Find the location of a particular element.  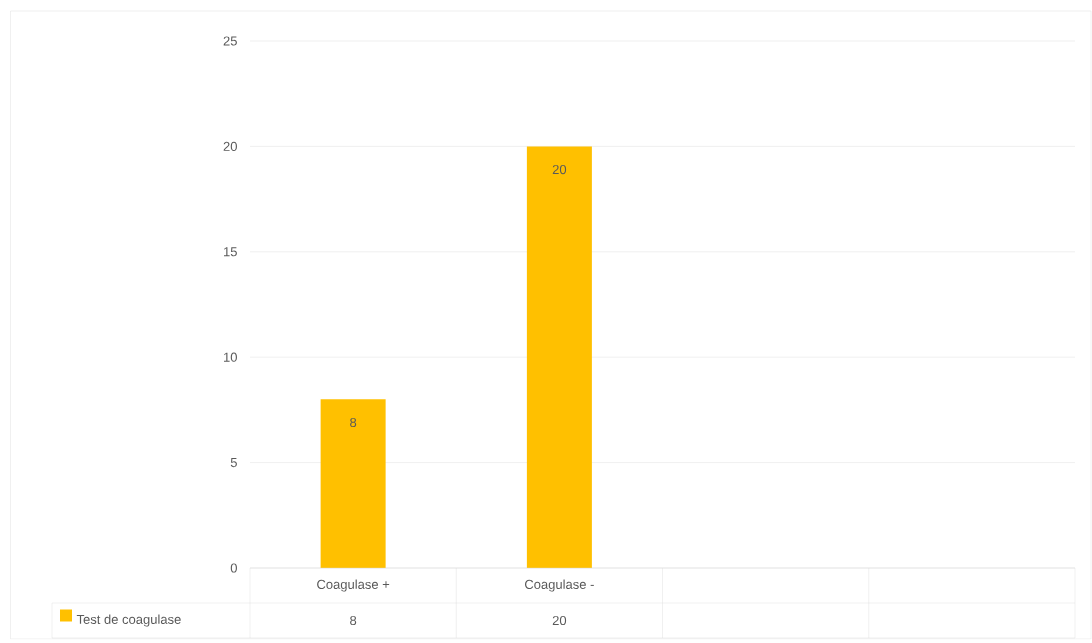

y-tick-label: 5 is located at coordinates (233, 463).